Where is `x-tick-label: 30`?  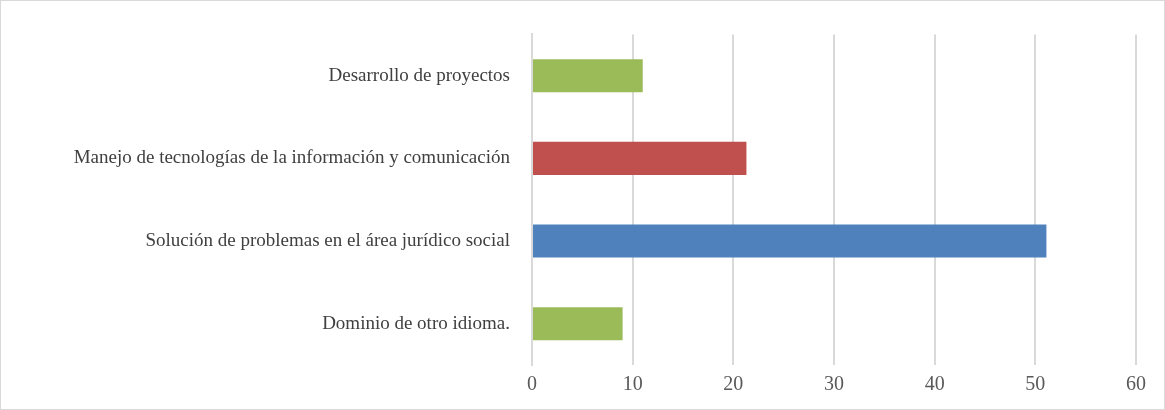
x-tick-label: 30 is located at coordinates (834, 383).